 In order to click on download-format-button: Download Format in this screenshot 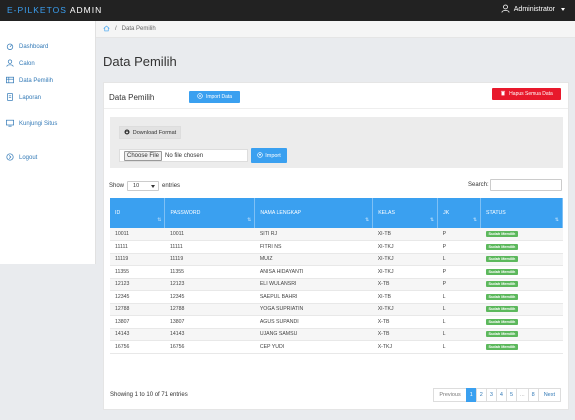, I will do `click(150, 132)`.